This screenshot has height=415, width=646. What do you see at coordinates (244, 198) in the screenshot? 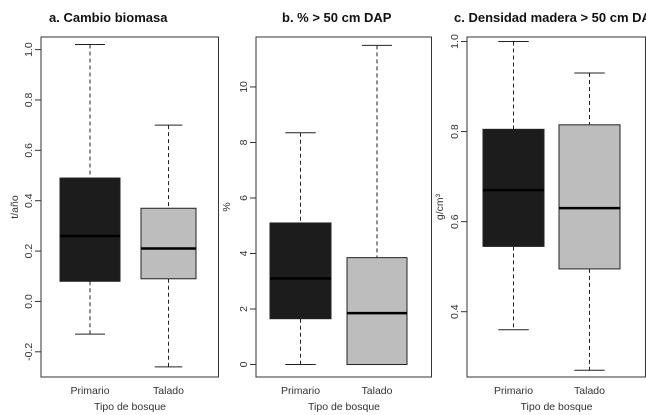
I see `y-tick-label: 6` at bounding box center [244, 198].